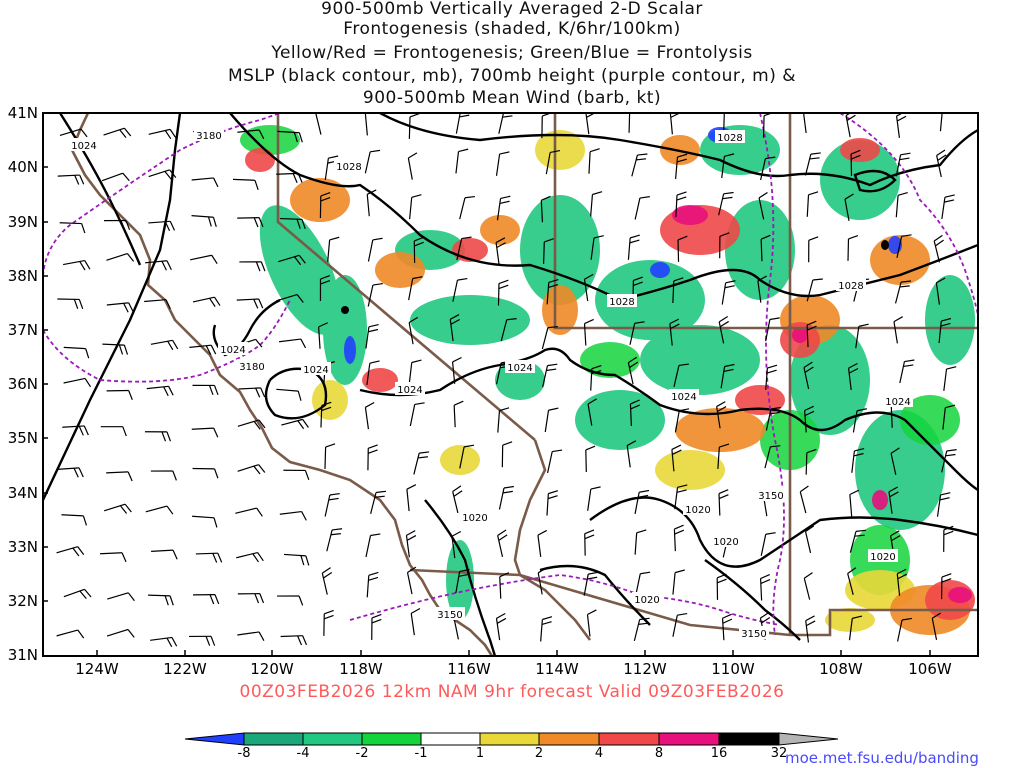 This screenshot has width=1024, height=768. Describe the element at coordinates (882, 758) in the screenshot. I see `credit-link: moe.met.fsu.edu/banding` at that location.